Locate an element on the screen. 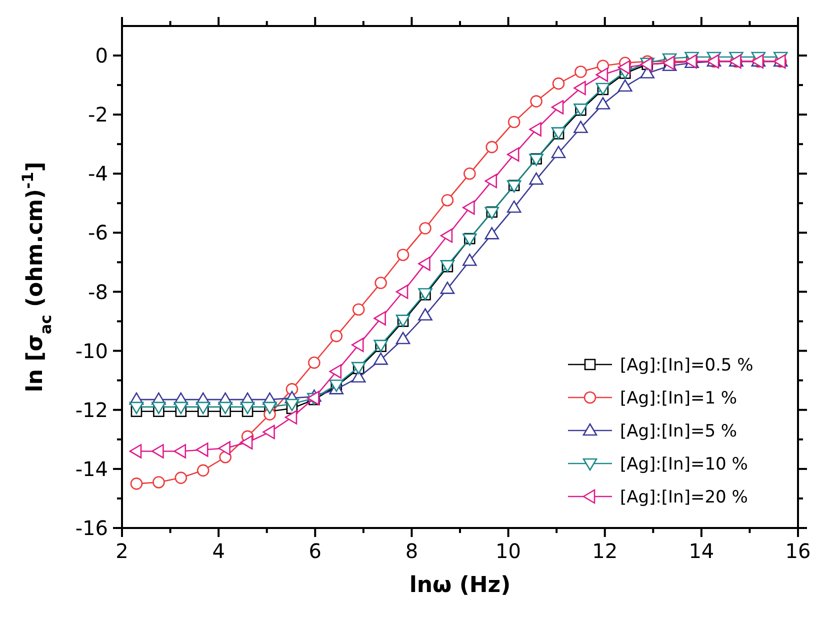 Image resolution: width=830 pixels, height=619 pixels. legend-label: [Ag]:[In]=1 % is located at coordinates (679, 398).